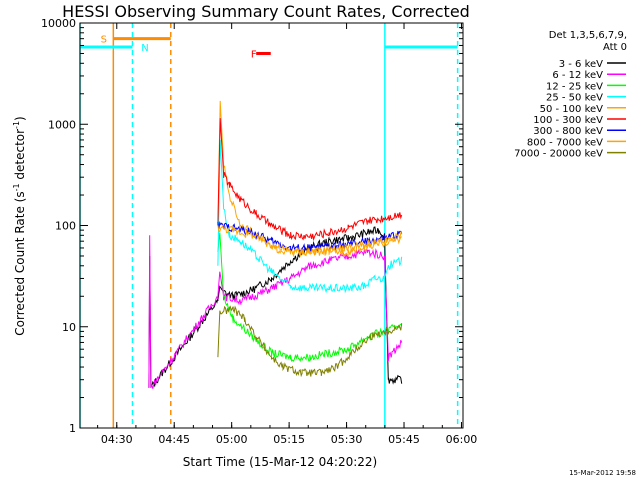 Image resolution: width=640 pixels, height=480 pixels. What do you see at coordinates (254, 54) in the screenshot?
I see `flag-label-F: F` at bounding box center [254, 54].